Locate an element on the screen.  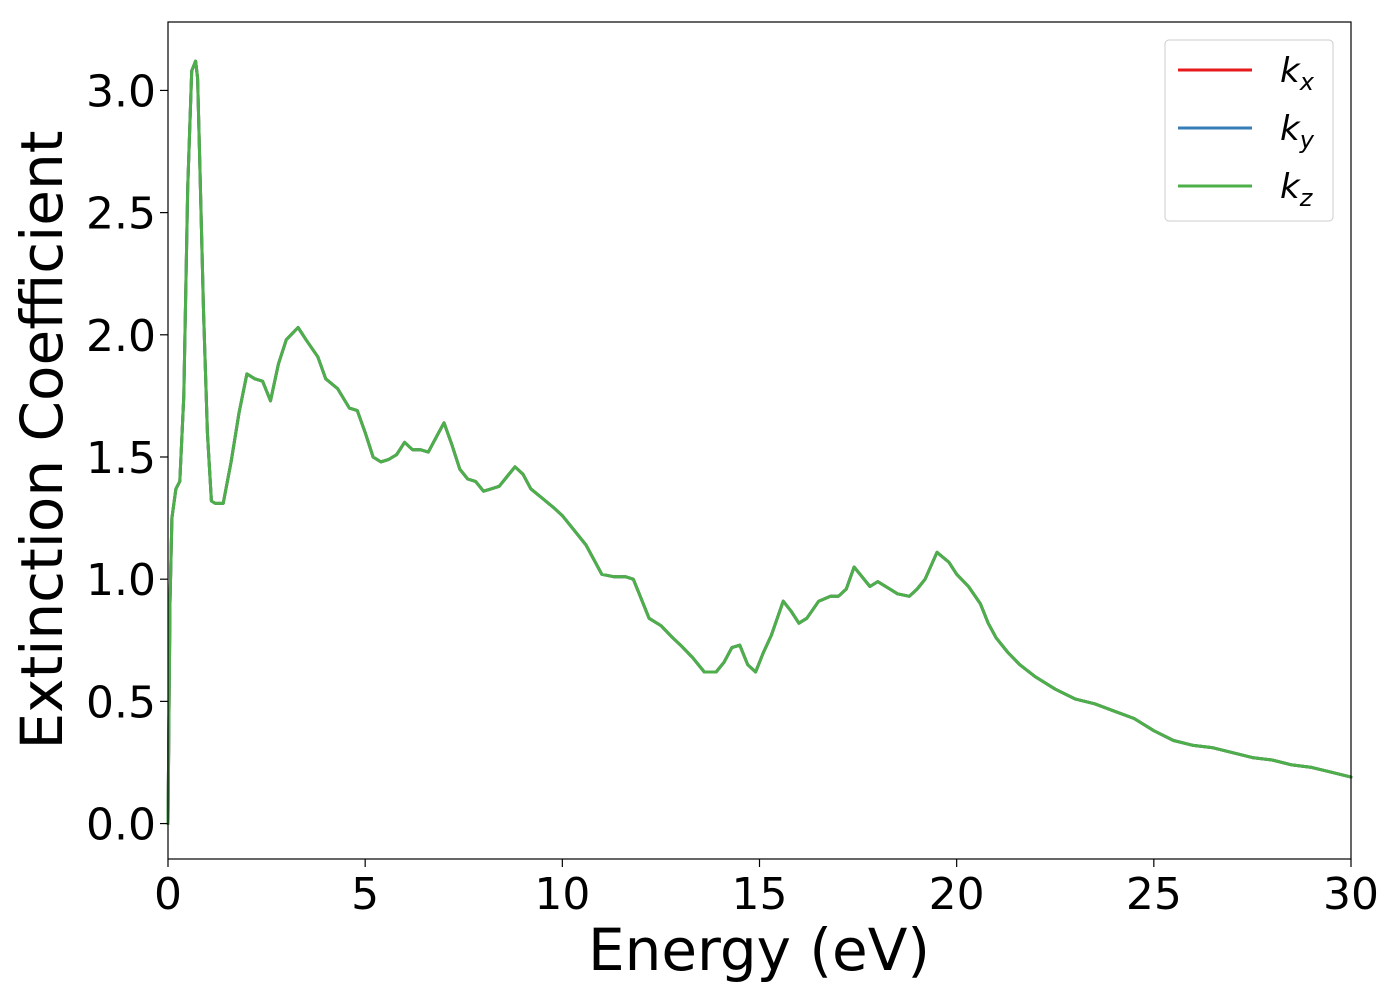
y-tick-label: 2.5 is located at coordinates (121, 214).